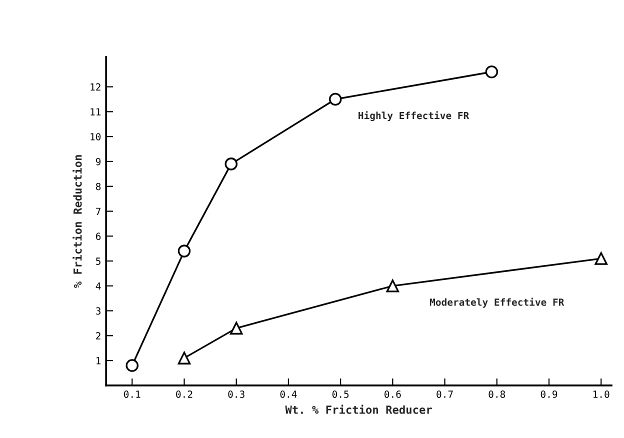 This screenshot has height=438, width=624. Describe the element at coordinates (236, 394) in the screenshot. I see `x-tick-label: 0.3` at that location.